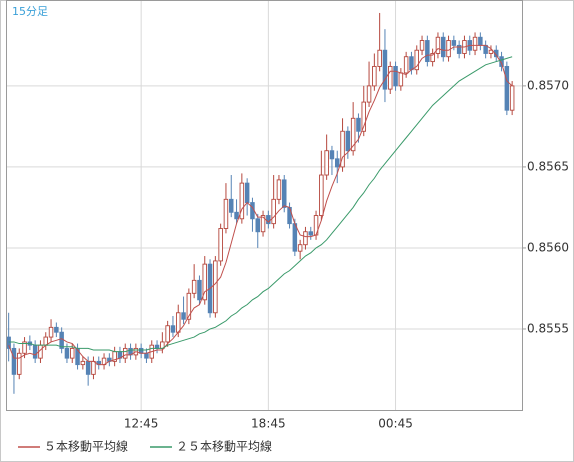 The width and height of the screenshot is (574, 462). What do you see at coordinates (30, 11) in the screenshot?
I see `timeframe-label: 15分足` at bounding box center [30, 11].